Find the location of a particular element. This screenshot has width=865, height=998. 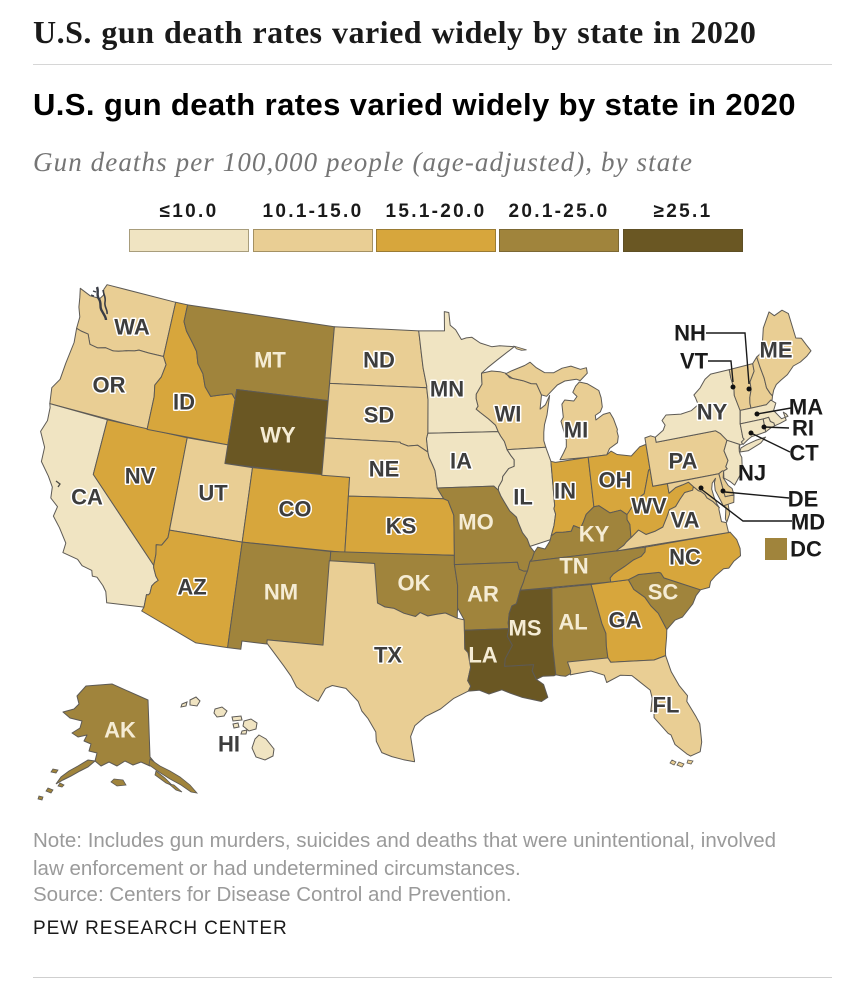

svg-text: TN is located at coordinates (573, 566).